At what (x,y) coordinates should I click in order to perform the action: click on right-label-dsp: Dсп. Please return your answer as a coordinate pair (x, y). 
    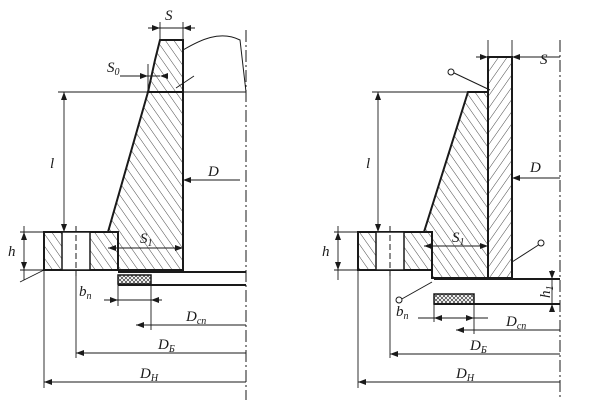
    Looking at the image, I should click on (515, 323).